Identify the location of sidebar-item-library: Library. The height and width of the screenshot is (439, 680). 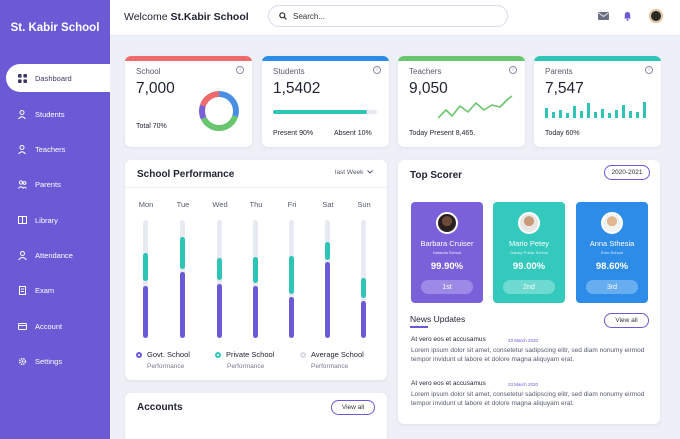
(55, 220).